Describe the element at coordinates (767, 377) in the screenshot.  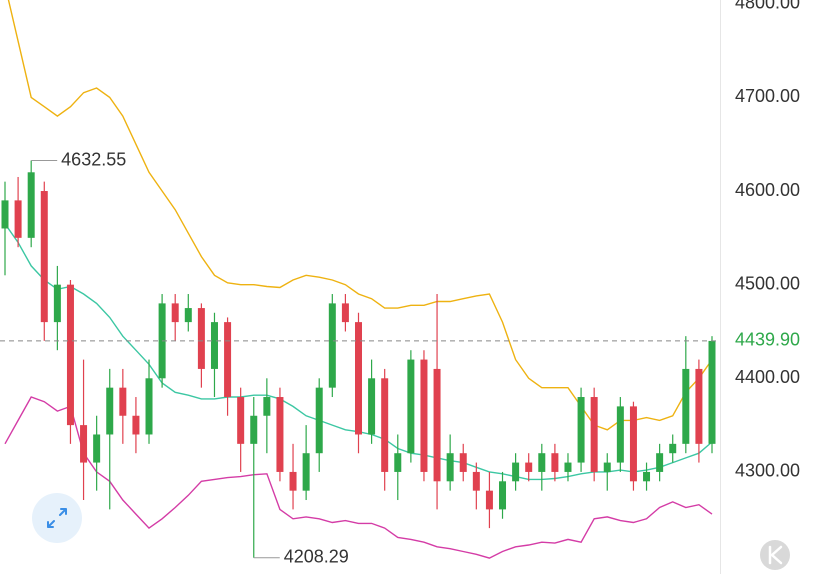
I see `y-tick-label: 4400.00` at that location.